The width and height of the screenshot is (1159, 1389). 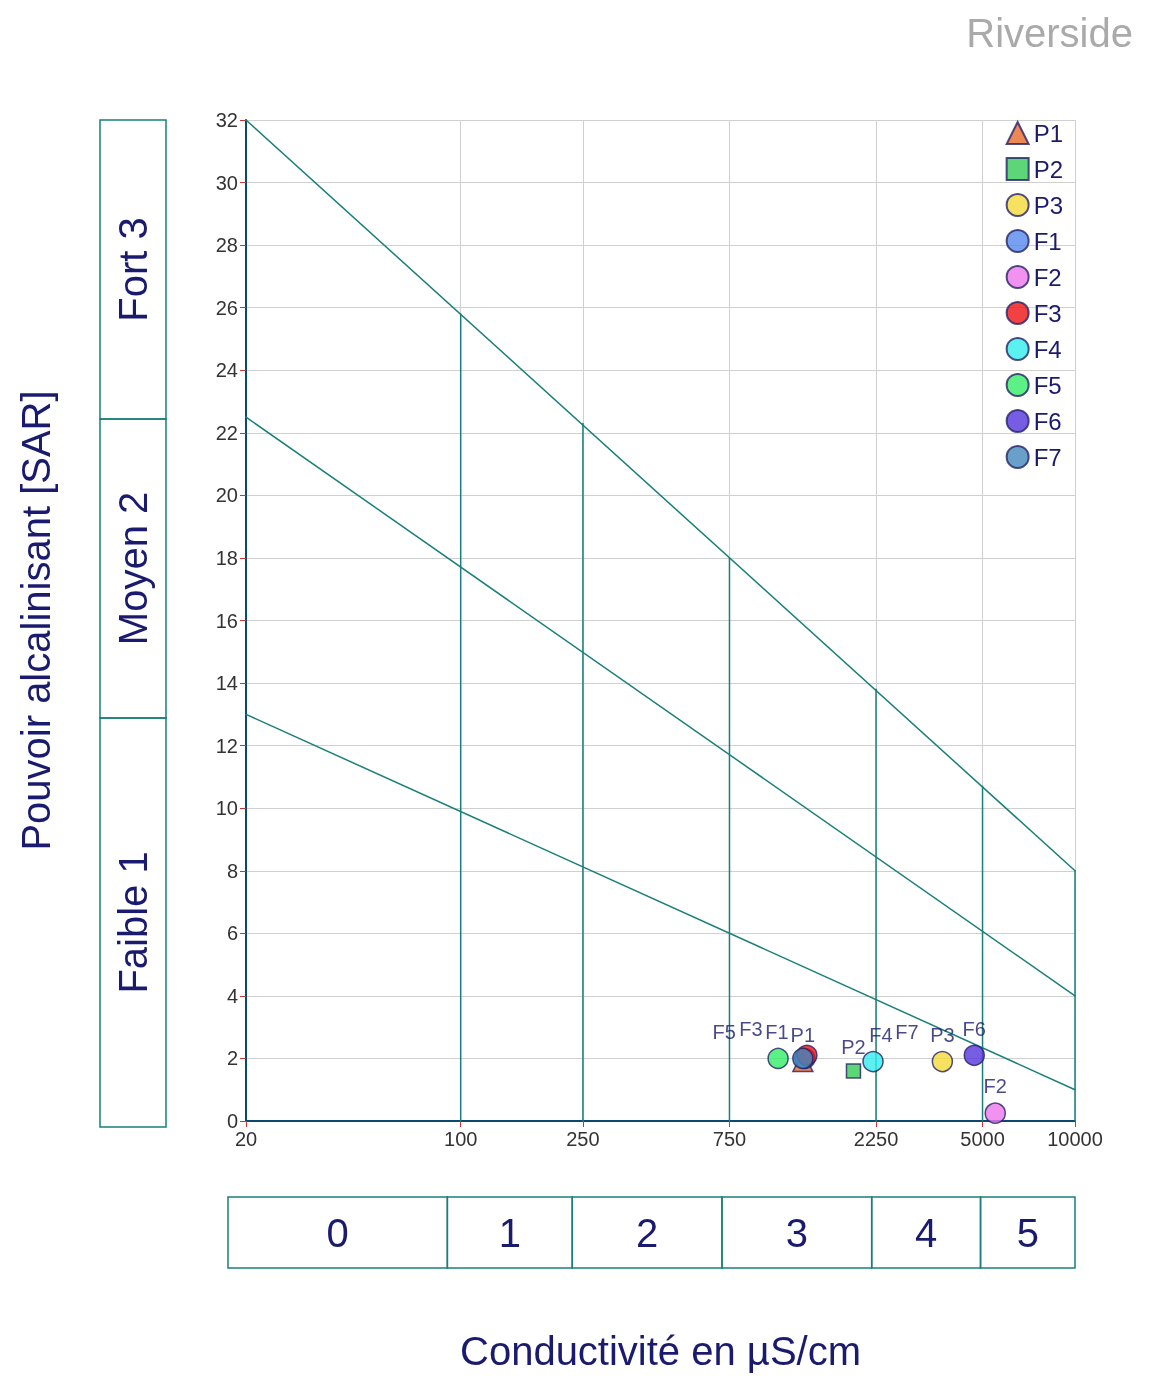 What do you see at coordinates (942, 1034) in the screenshot?
I see `text: P3` at bounding box center [942, 1034].